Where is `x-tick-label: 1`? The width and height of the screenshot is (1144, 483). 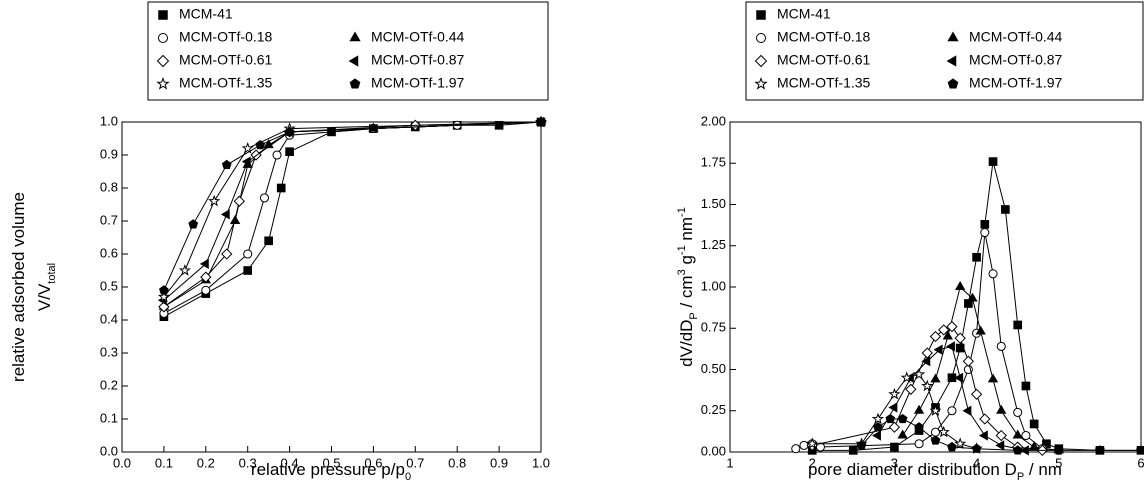 x-tick-label: 1 is located at coordinates (729, 462).